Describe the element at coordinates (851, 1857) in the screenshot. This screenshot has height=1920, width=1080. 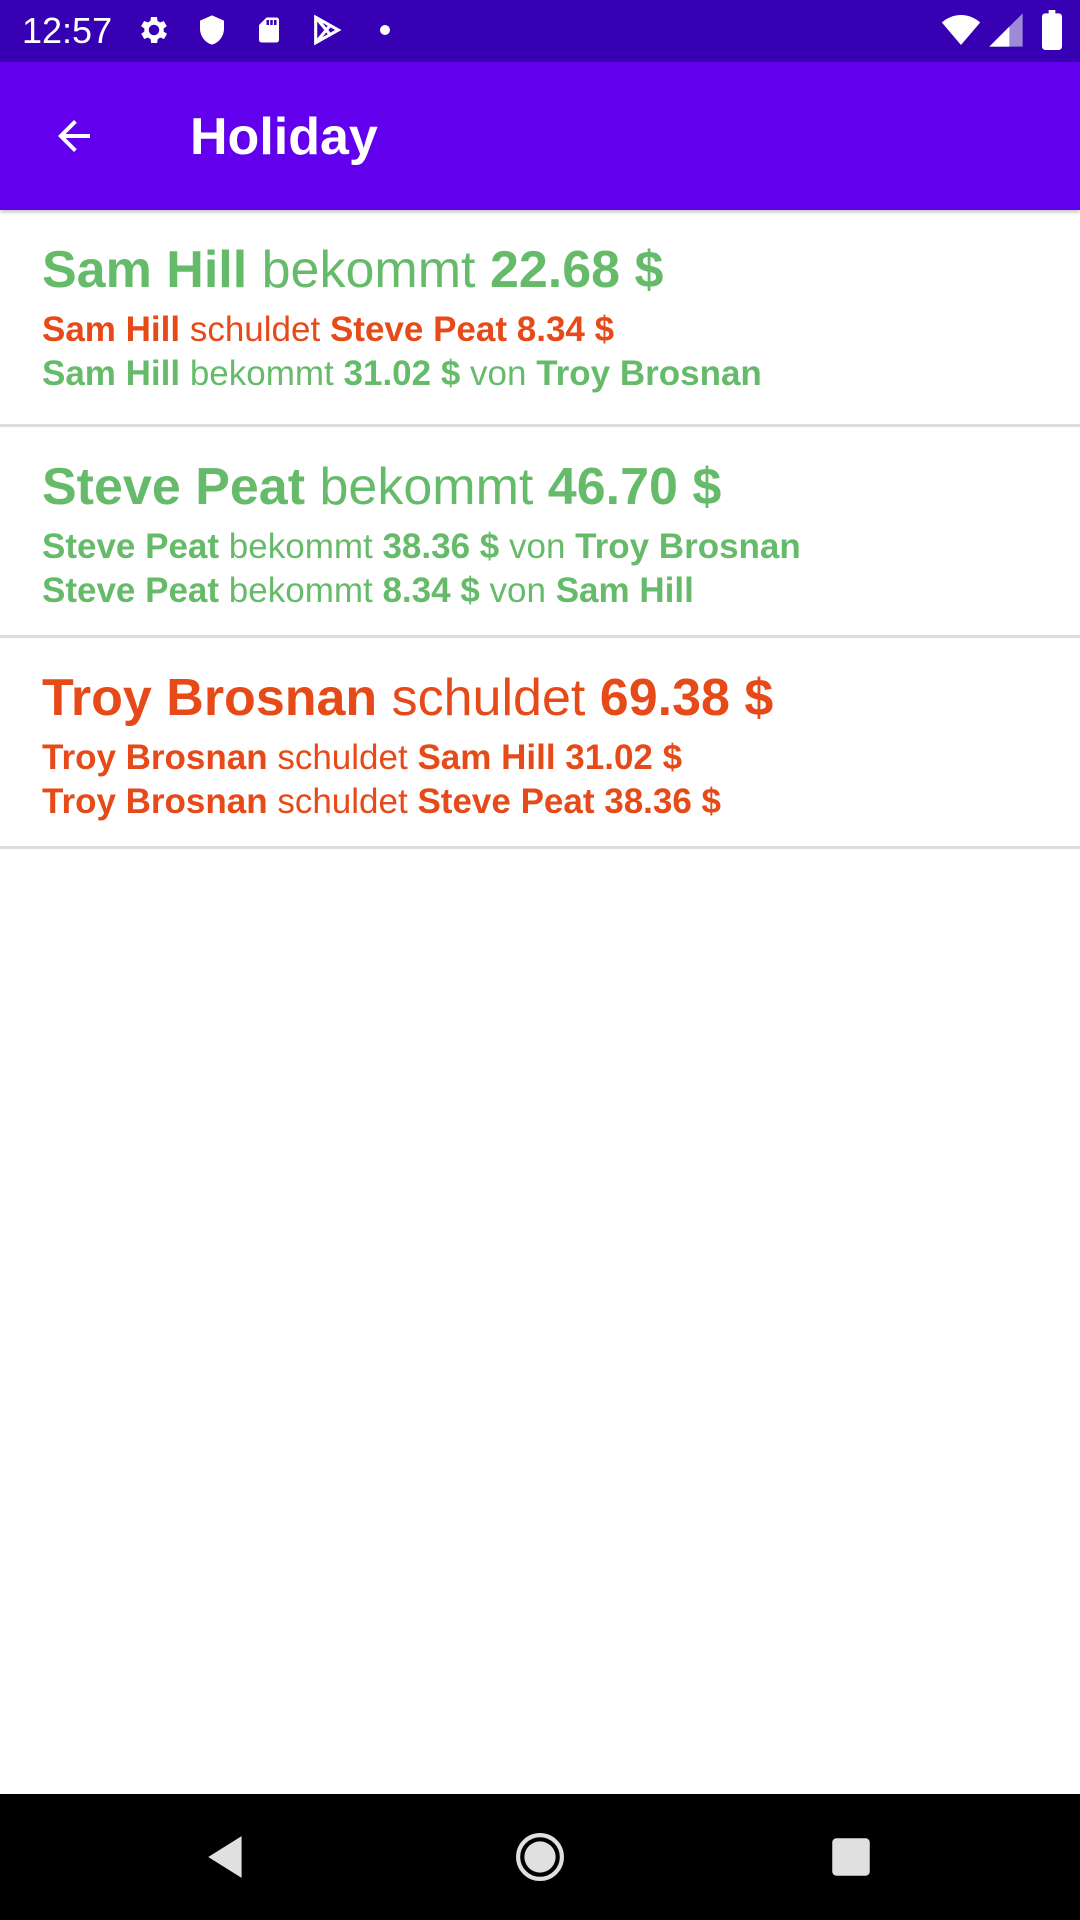
I see `recents-square-icon` at that location.